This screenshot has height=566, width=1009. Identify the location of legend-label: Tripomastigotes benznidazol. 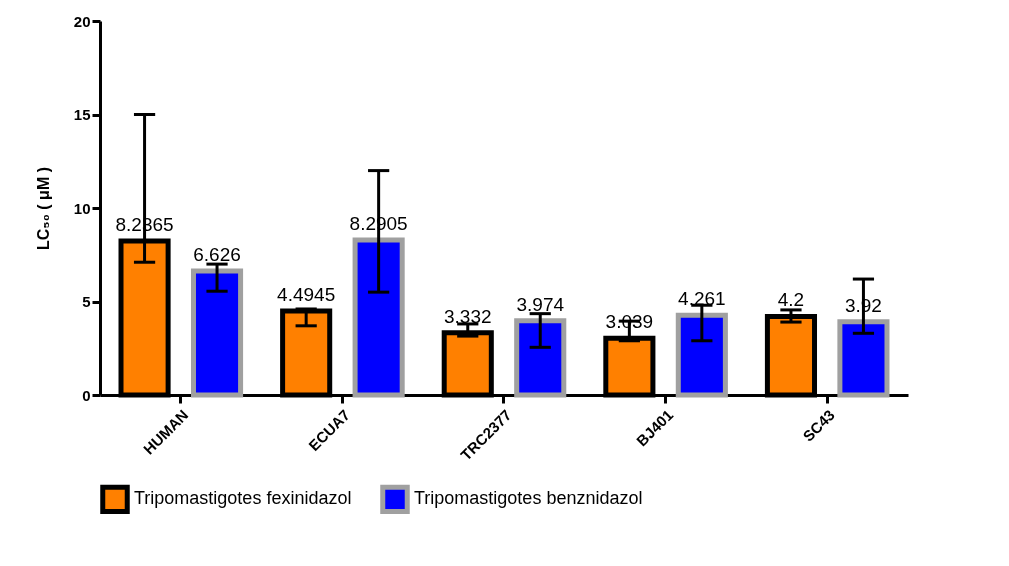
(528, 498).